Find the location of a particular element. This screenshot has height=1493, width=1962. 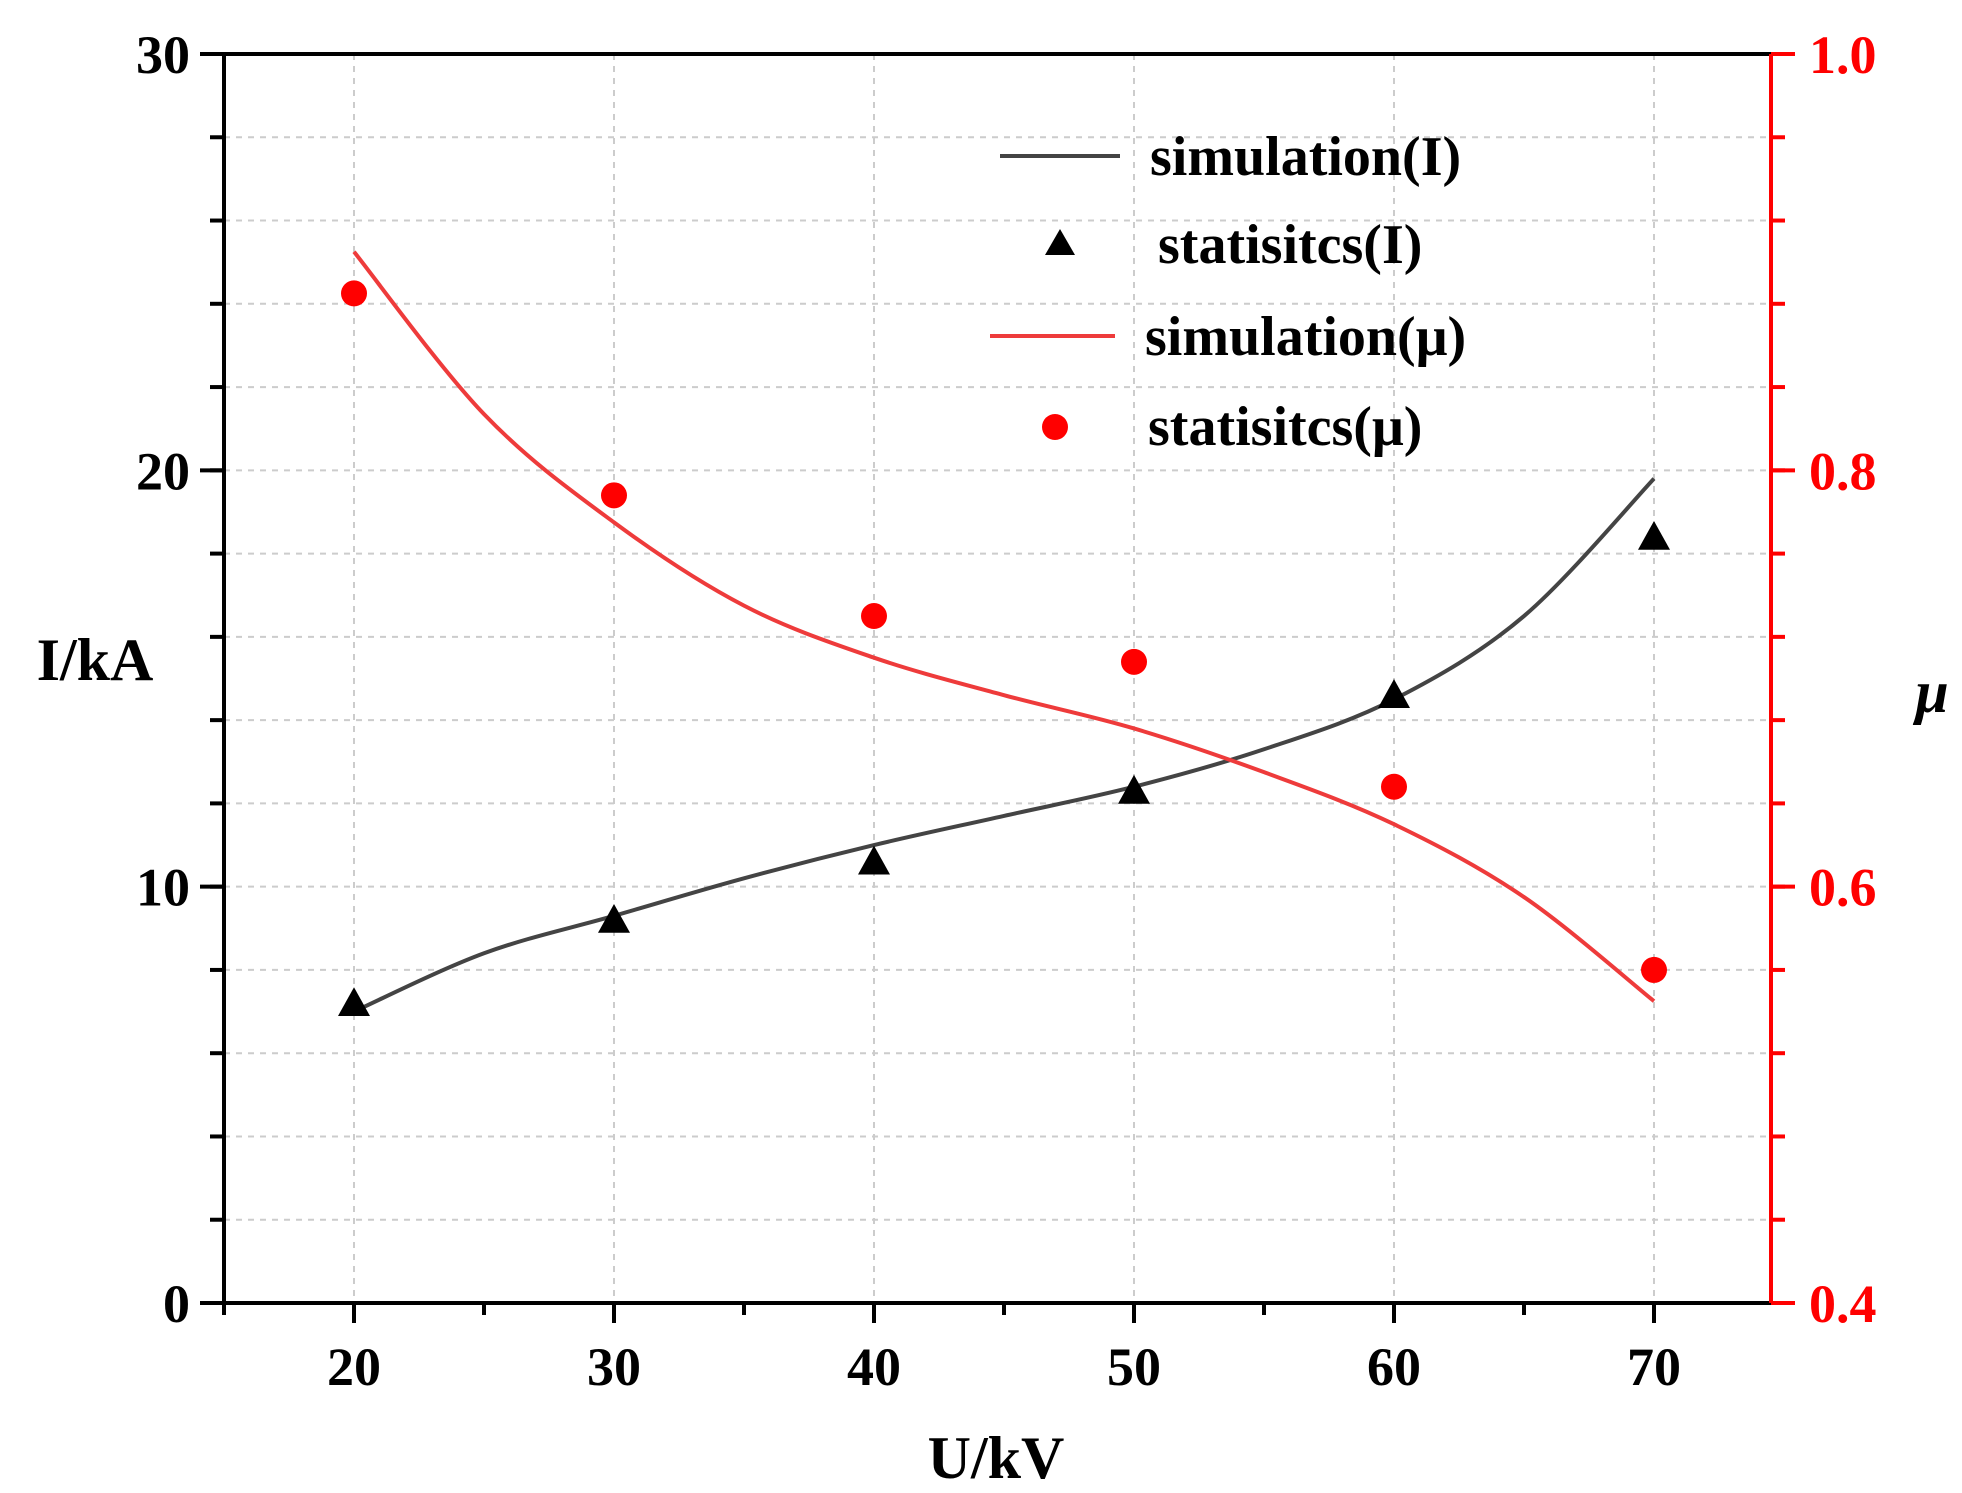

y2-tick-label: 1.0 is located at coordinates (1843, 55).